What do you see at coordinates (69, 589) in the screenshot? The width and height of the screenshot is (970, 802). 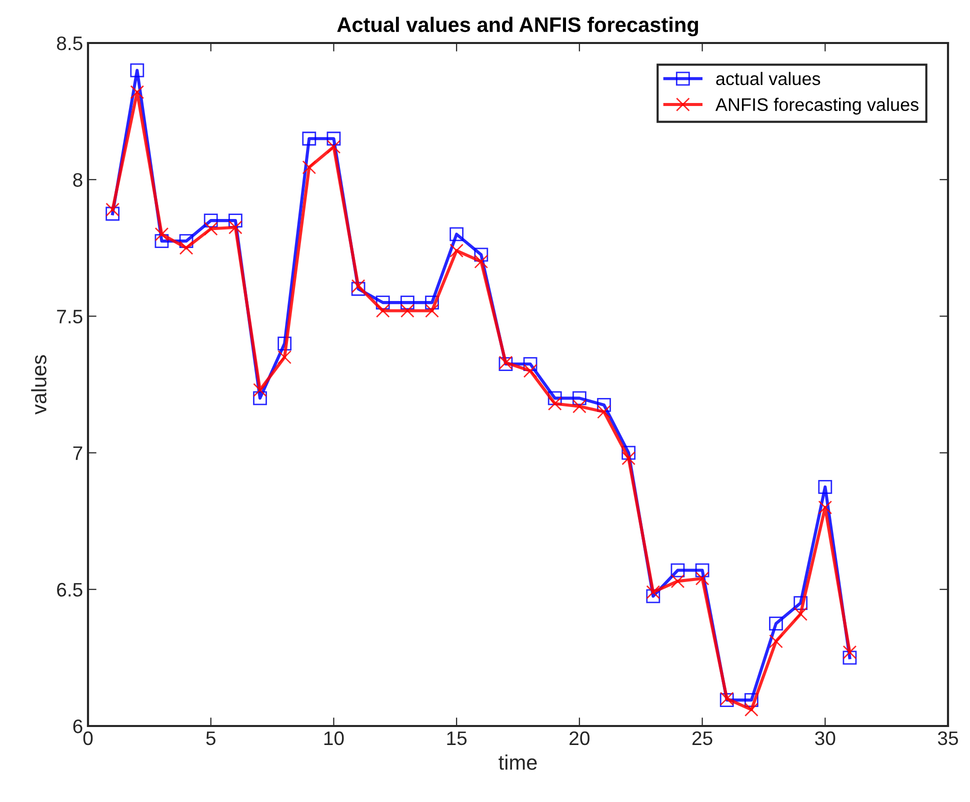 I see `y-tick-label: 6.5` at bounding box center [69, 589].